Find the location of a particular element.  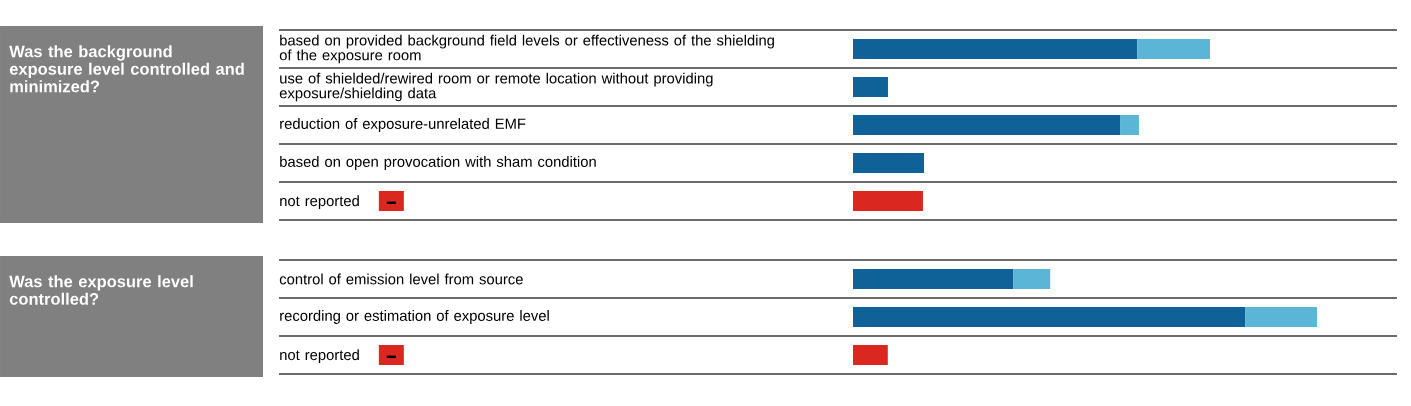

y-tick-label: control of emission level from source is located at coordinates (401, 279).